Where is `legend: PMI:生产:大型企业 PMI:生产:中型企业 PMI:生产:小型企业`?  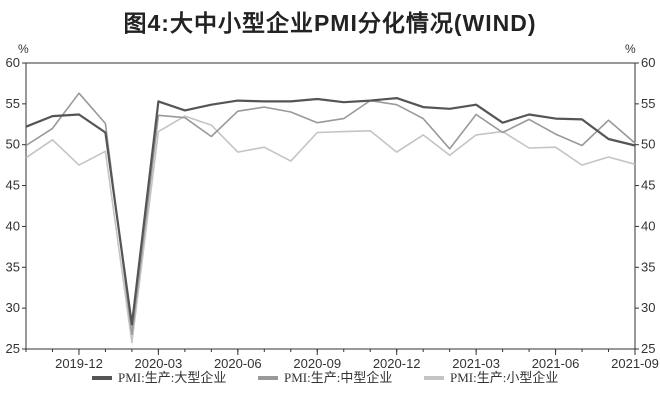
legend: PMI:生产:大型企业 PMI:生产:中型企业 PMI:生产:小型企业 is located at coordinates (325, 377).